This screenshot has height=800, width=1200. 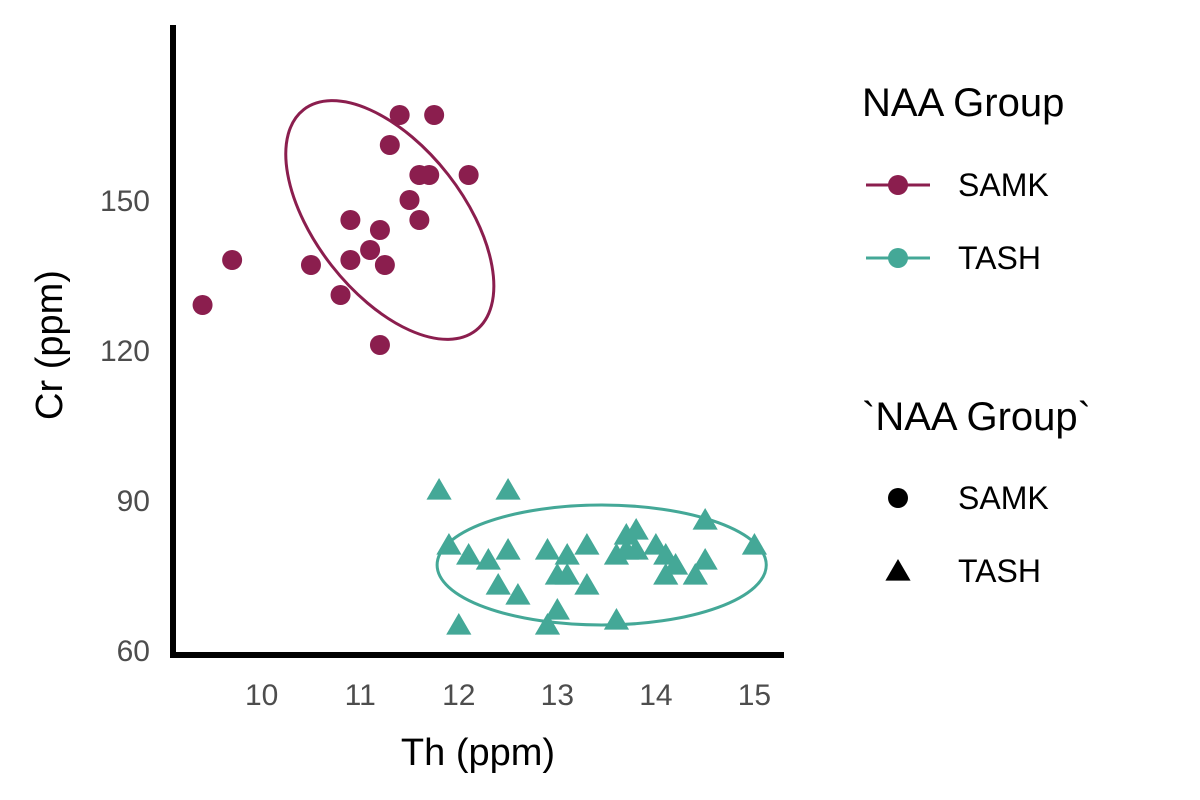 What do you see at coordinates (898, 570) in the screenshot?
I see `legend-key-triangle` at bounding box center [898, 570].